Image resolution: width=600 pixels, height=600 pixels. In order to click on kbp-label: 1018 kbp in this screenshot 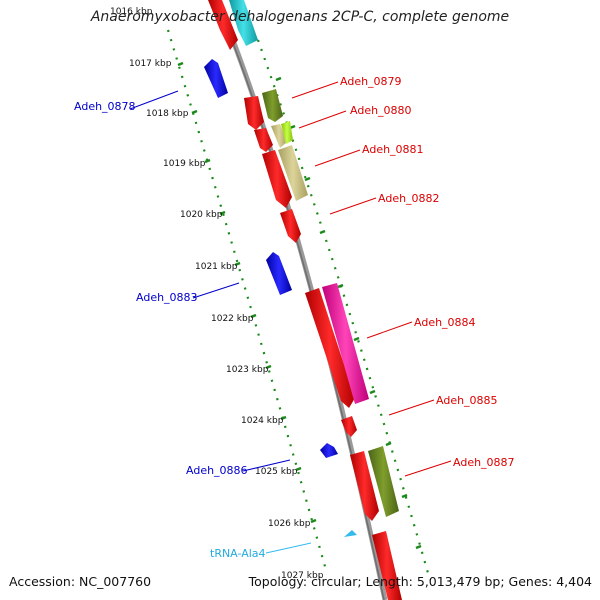, I will do `click(167, 114)`.